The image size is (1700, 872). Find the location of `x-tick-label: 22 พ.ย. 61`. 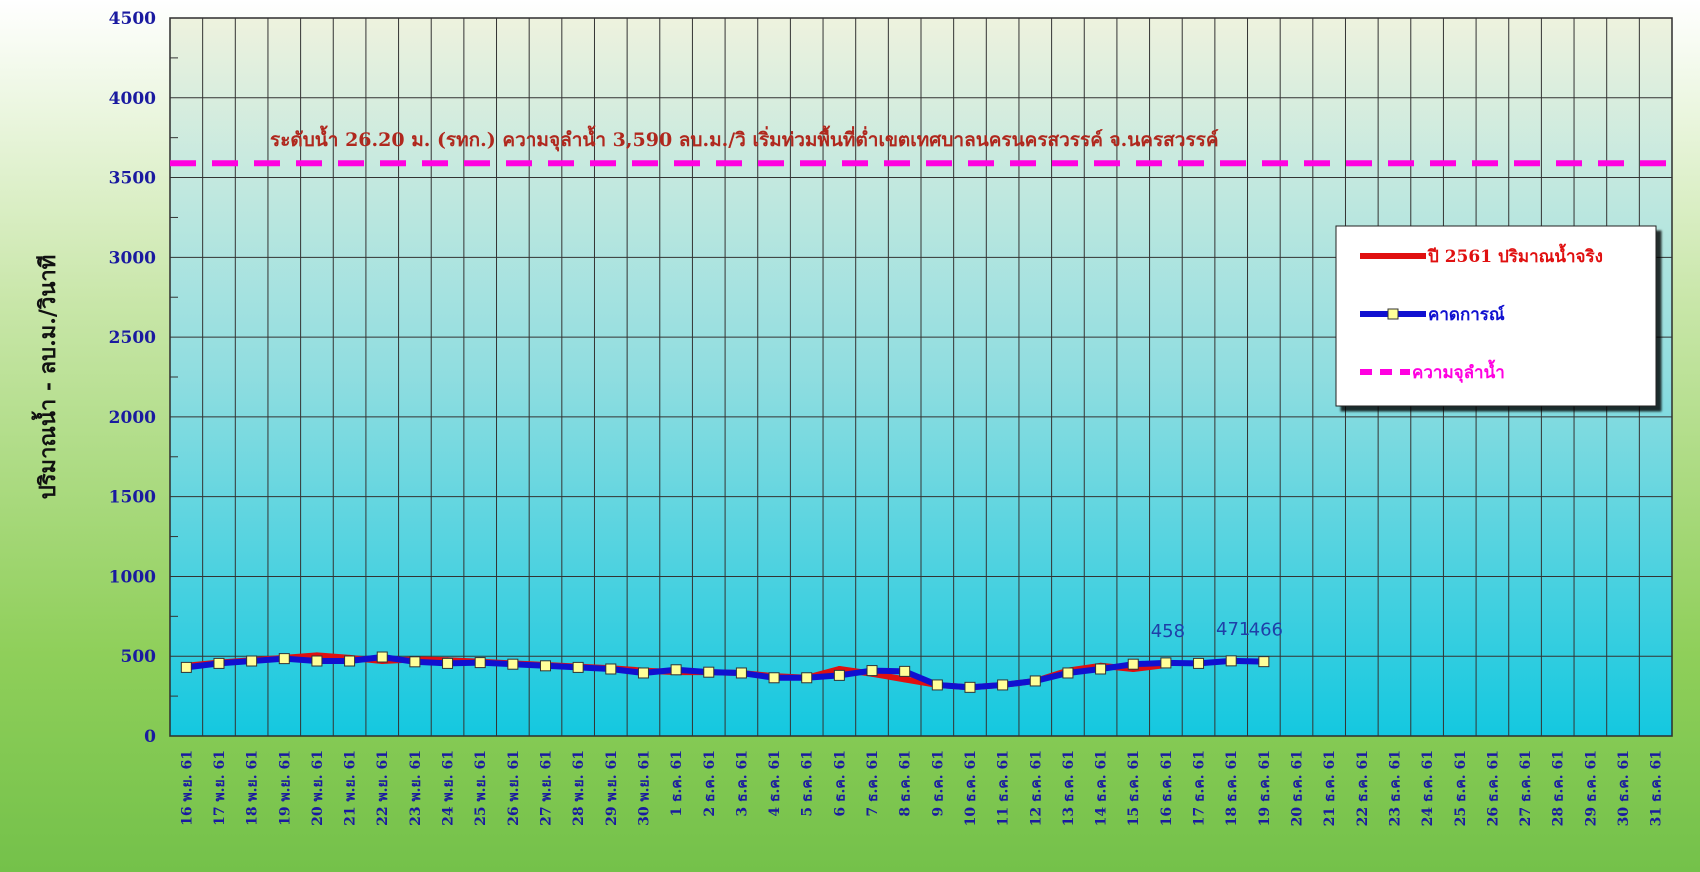

x-tick-label: 22 พ.ย. 61 is located at coordinates (383, 788).